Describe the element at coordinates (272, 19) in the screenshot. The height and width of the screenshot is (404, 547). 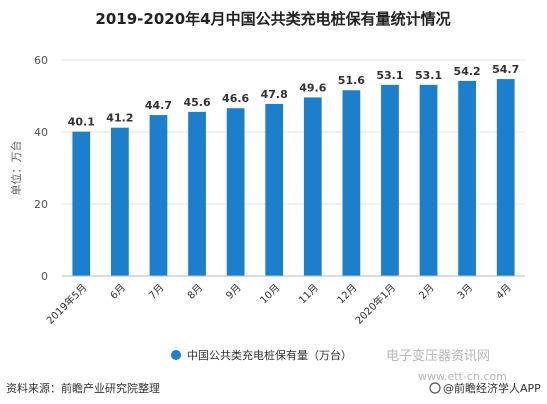
I see `chart-title: 2019-2020年4月中国公共类充电桩保有量统计情况` at that location.